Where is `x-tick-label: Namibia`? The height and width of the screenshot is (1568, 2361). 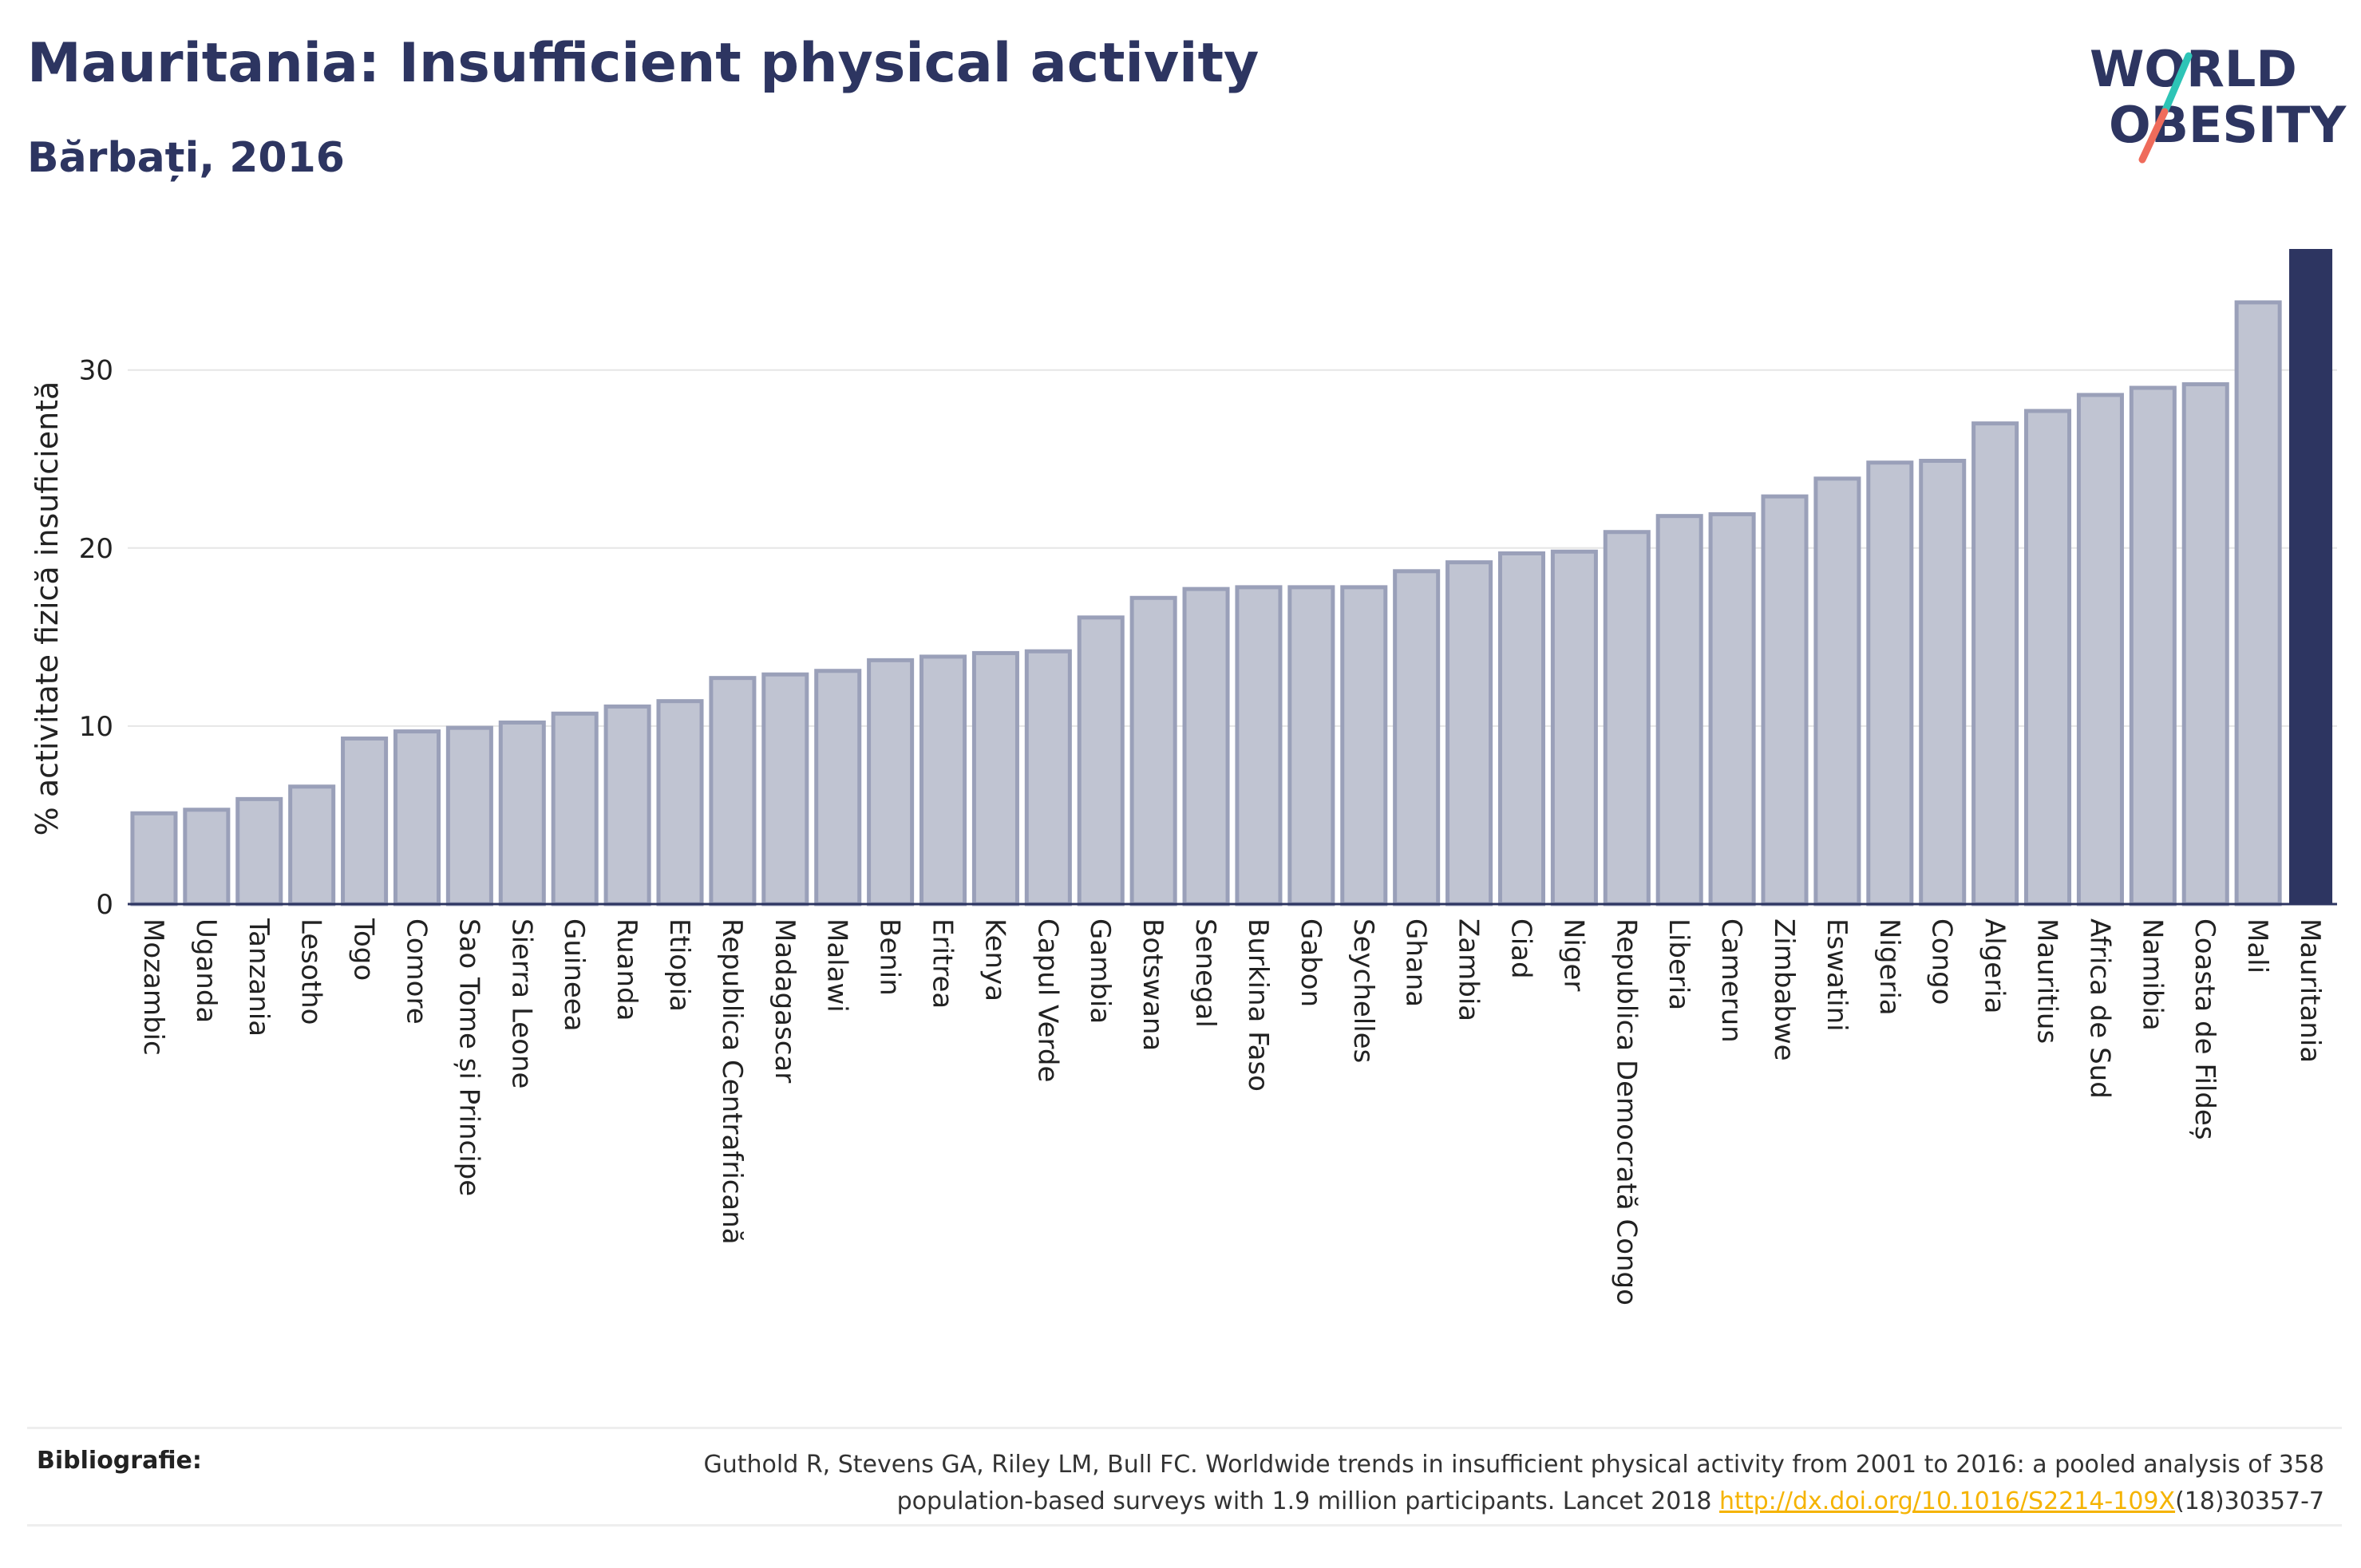 x-tick-label: Namibia is located at coordinates (2152, 974).